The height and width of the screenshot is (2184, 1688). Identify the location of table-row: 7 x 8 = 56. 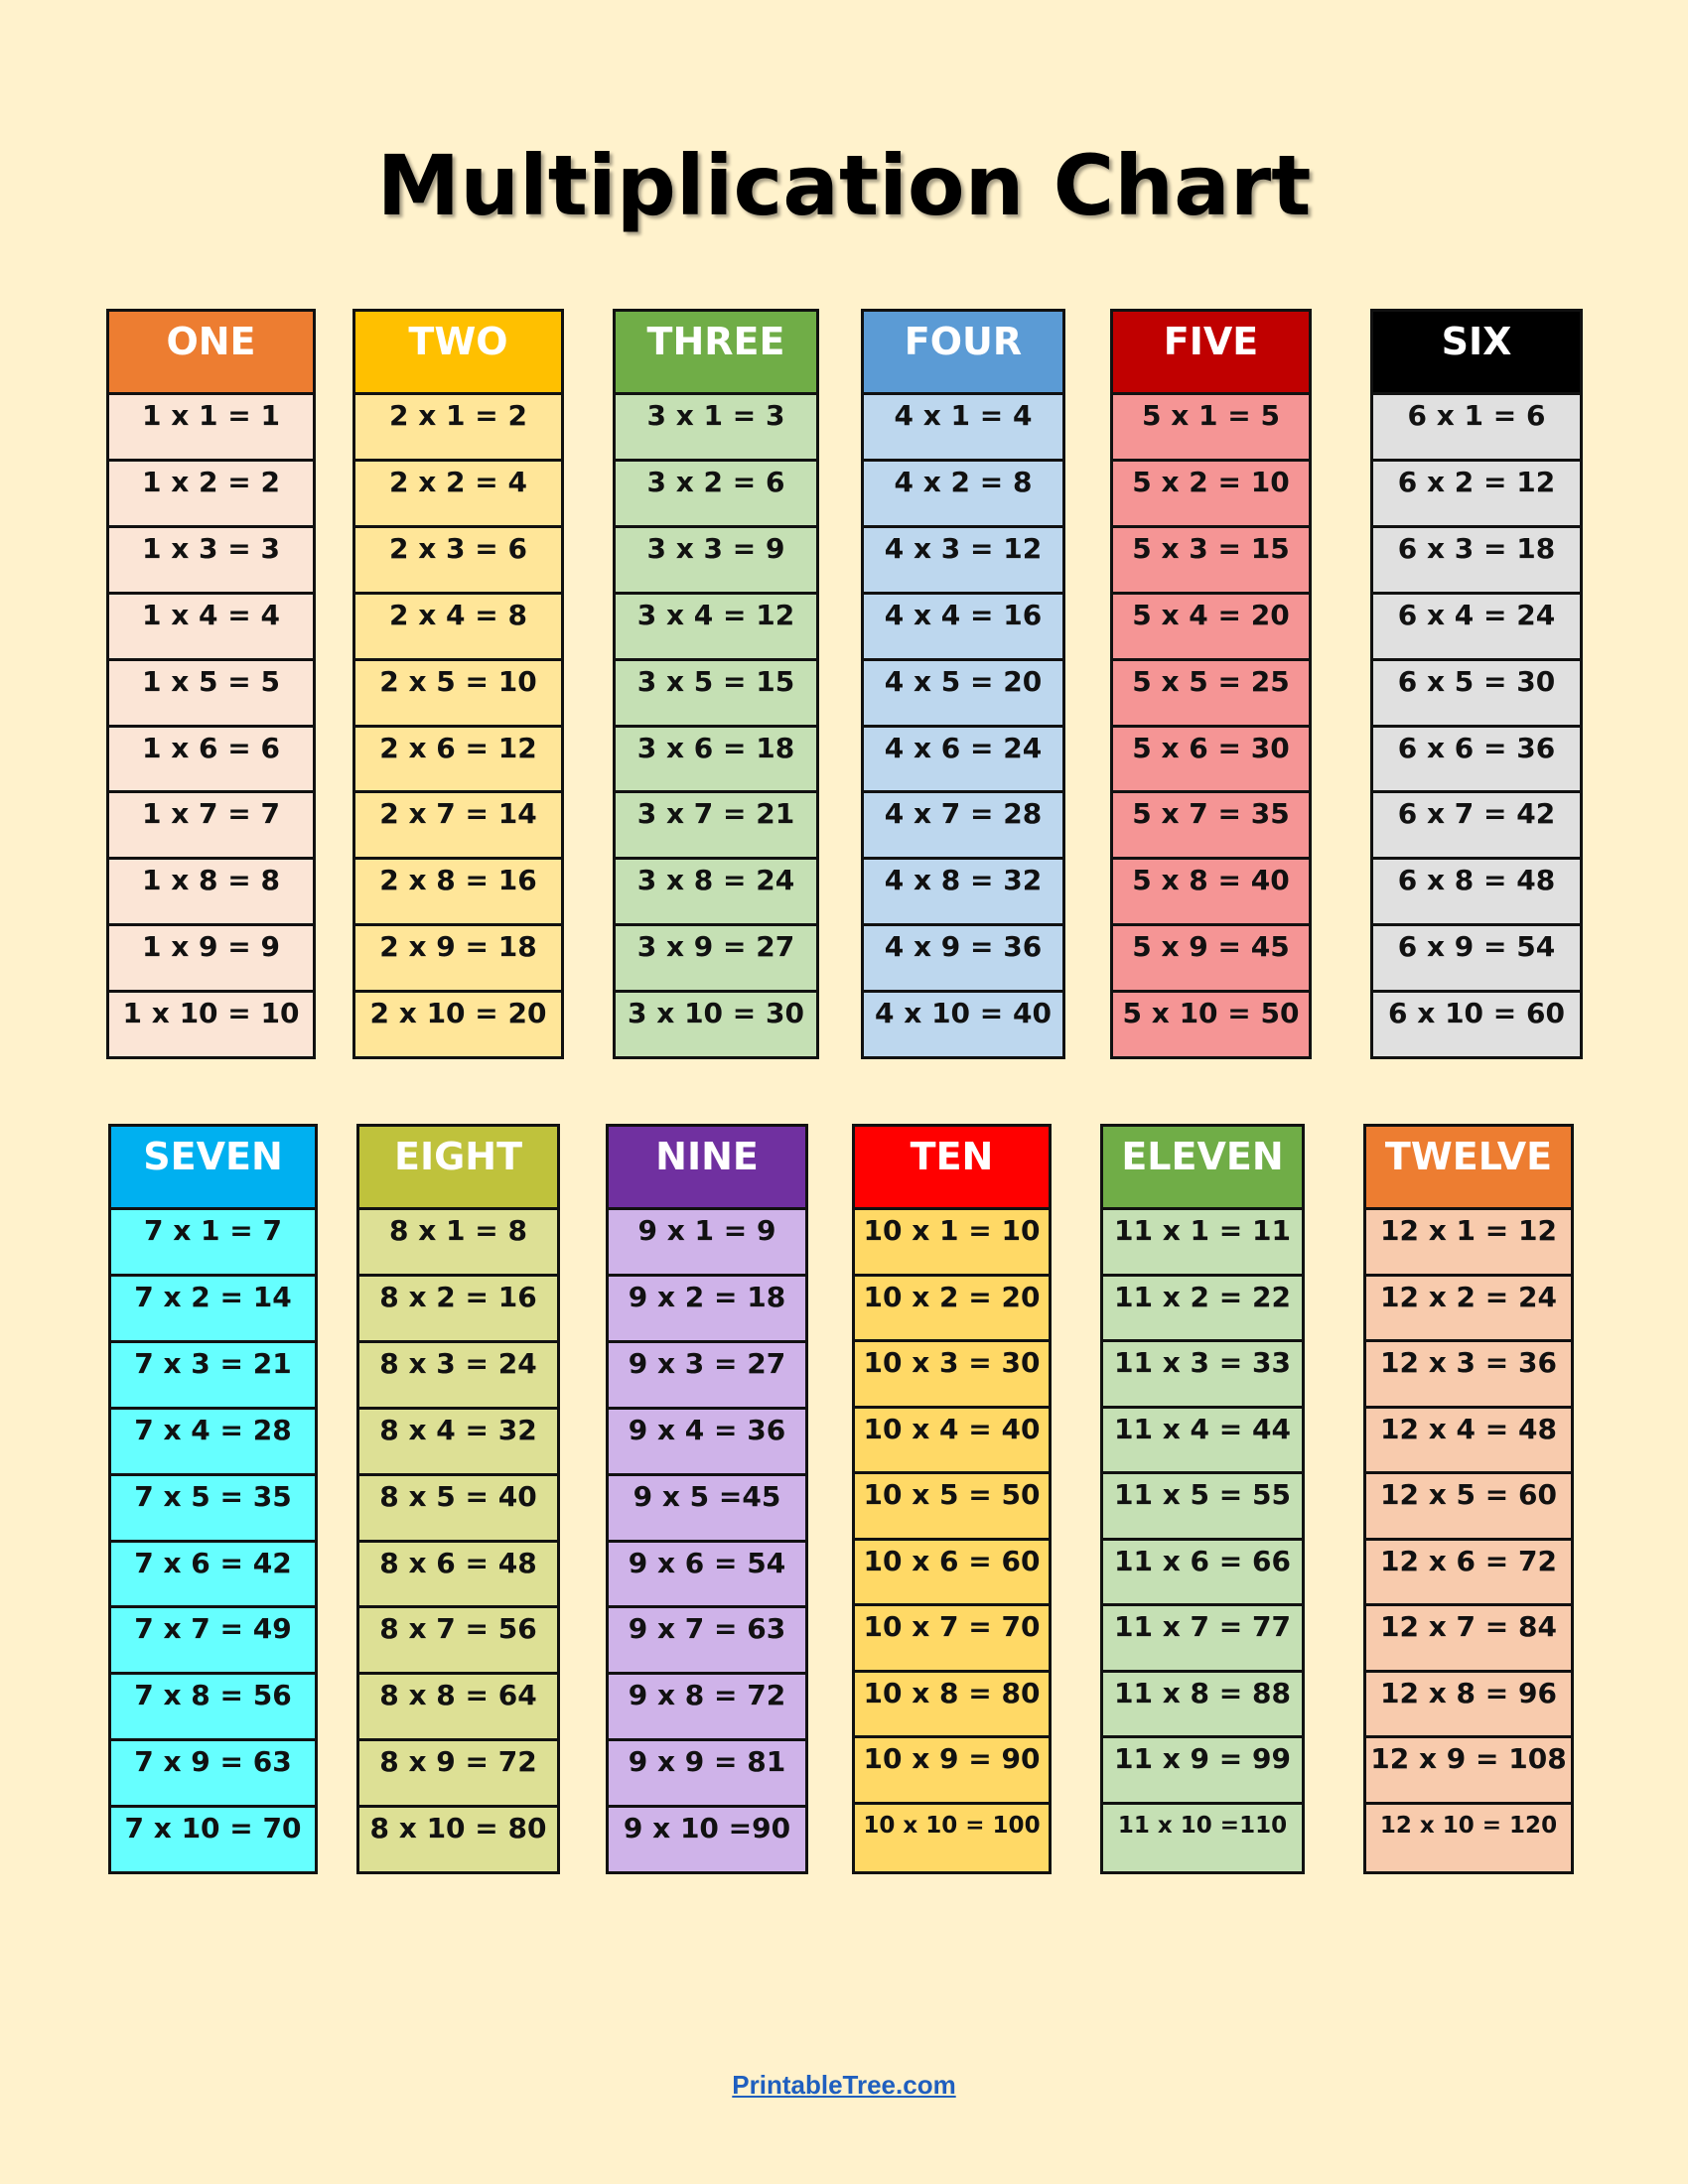
(213, 1708).